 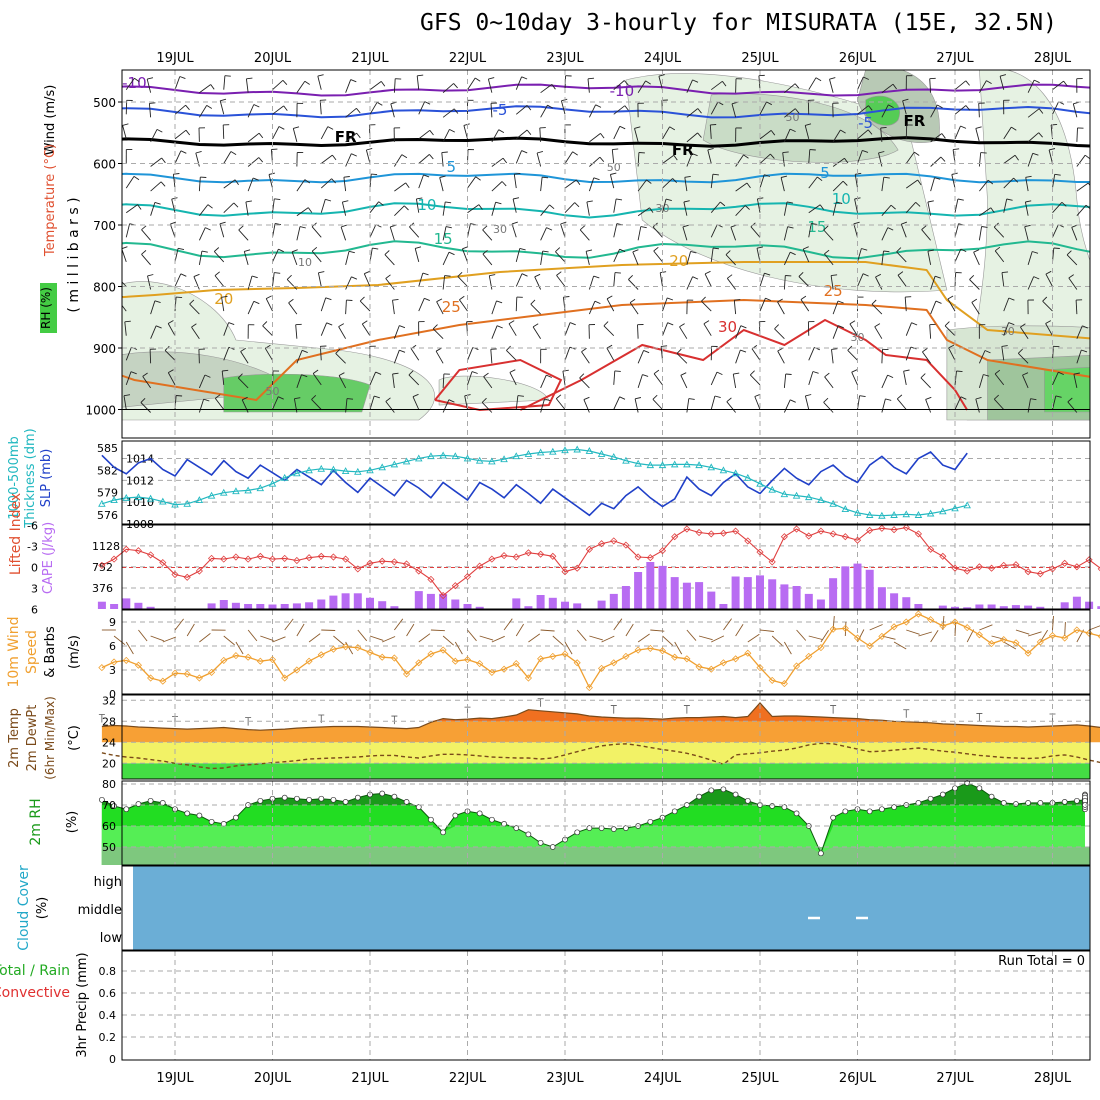 I want to click on temperature-contour-minus5, so click(x=606, y=112).